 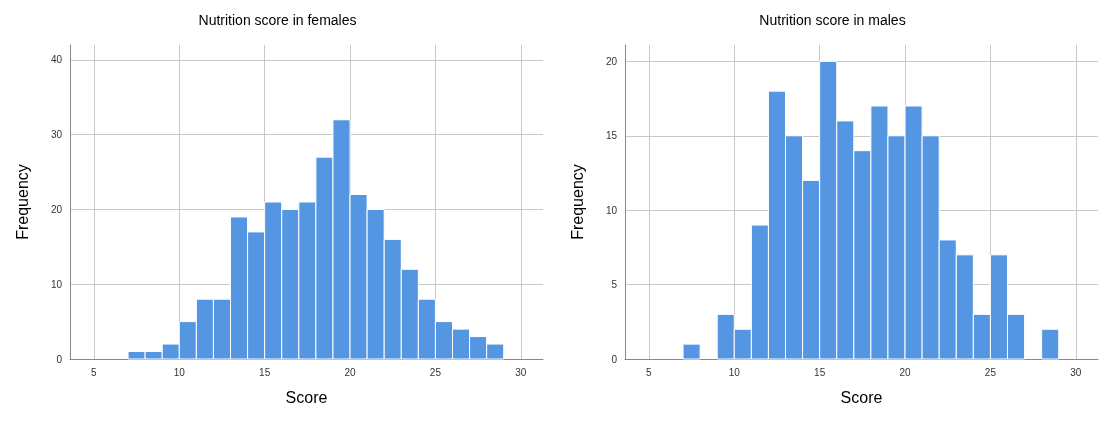 What do you see at coordinates (277, 20) in the screenshot?
I see `chart-title: Nutrition score in females` at bounding box center [277, 20].